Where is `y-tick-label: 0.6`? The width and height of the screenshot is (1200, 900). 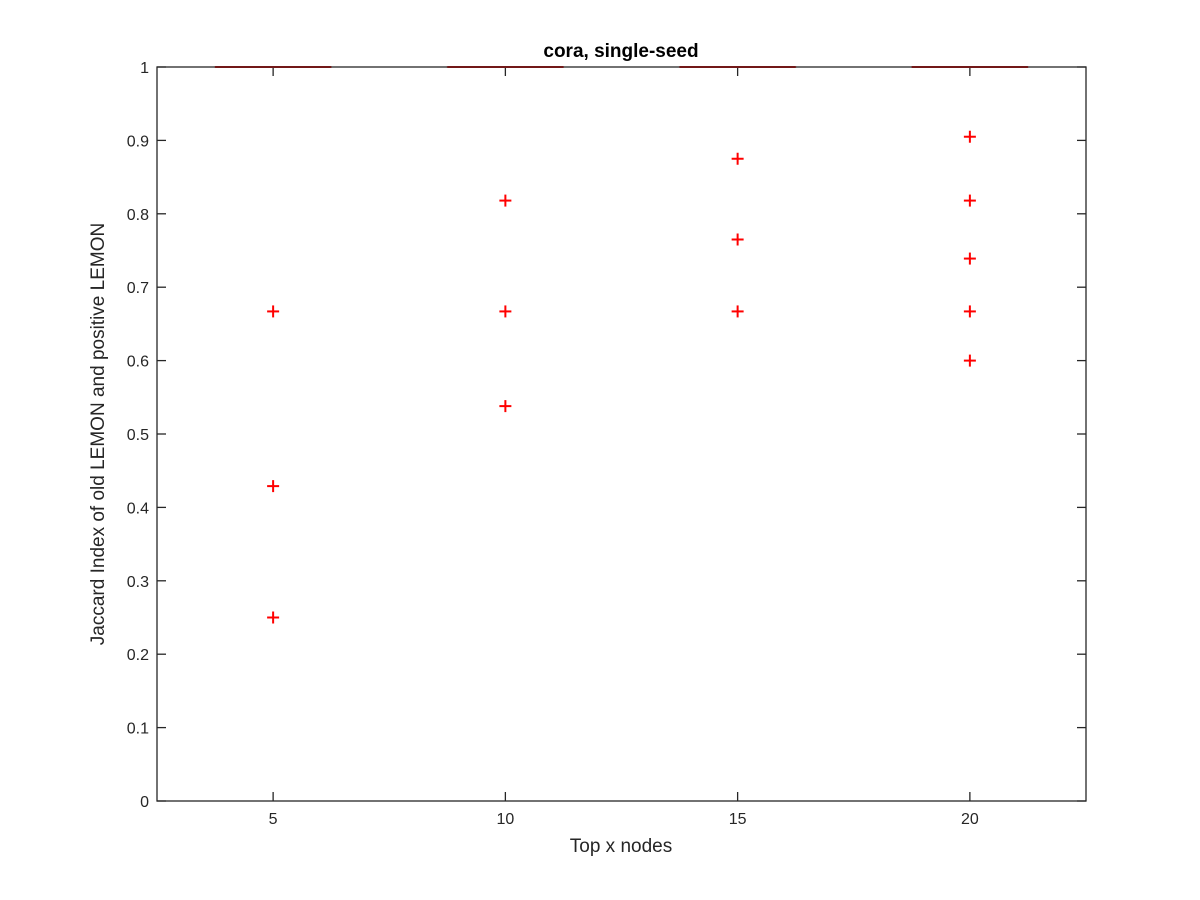 y-tick-label: 0.6 is located at coordinates (138, 362).